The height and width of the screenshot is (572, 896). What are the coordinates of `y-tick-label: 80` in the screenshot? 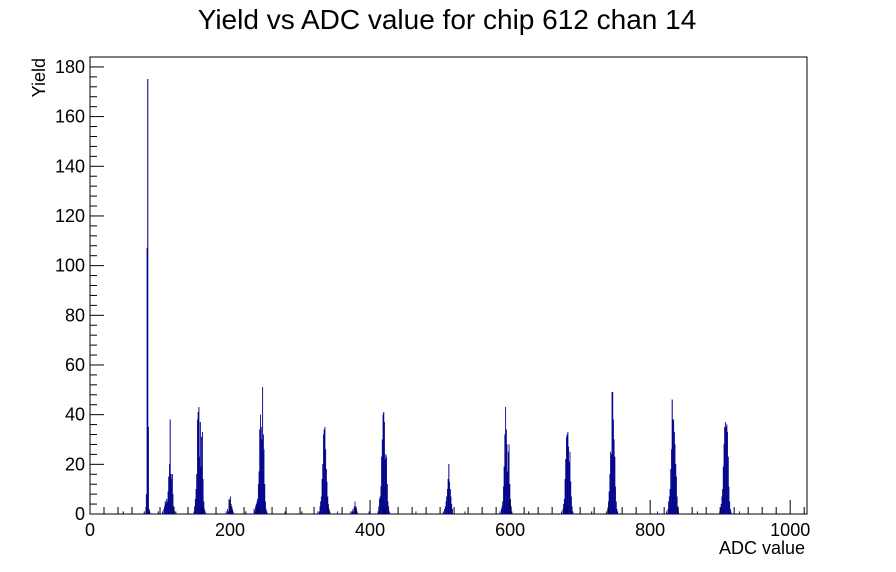 It's located at (75, 315).